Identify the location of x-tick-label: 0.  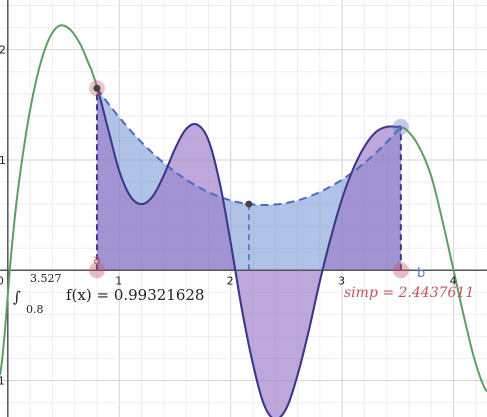
(2, 280).